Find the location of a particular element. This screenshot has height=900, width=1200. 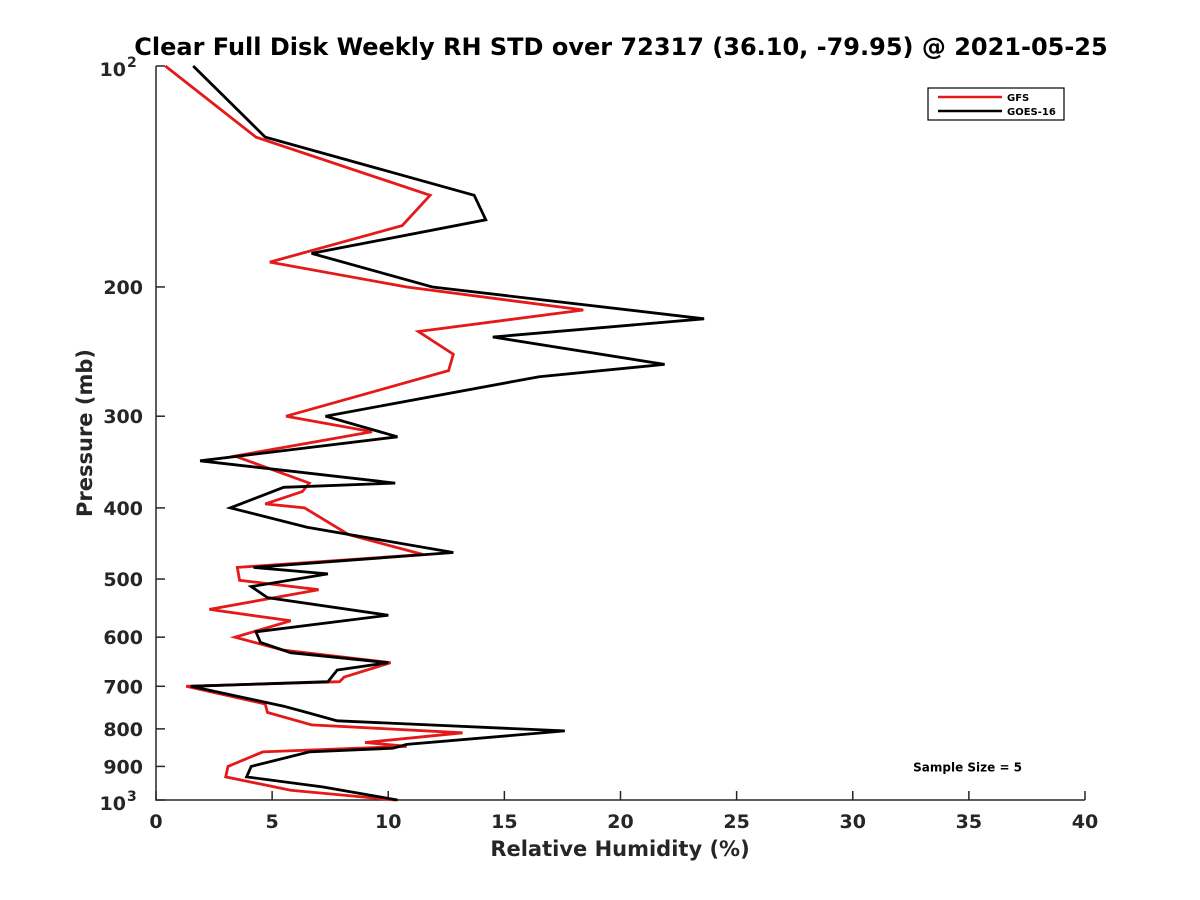

legend: GFS GOES-16 is located at coordinates (996, 104).